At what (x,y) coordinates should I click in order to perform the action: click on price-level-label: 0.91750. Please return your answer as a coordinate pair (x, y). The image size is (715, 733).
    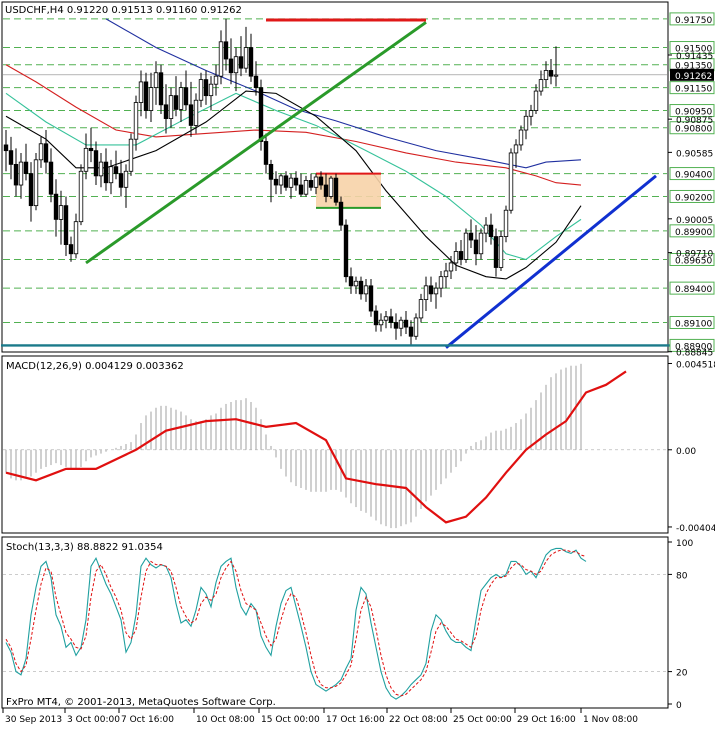
    Looking at the image, I should click on (693, 21).